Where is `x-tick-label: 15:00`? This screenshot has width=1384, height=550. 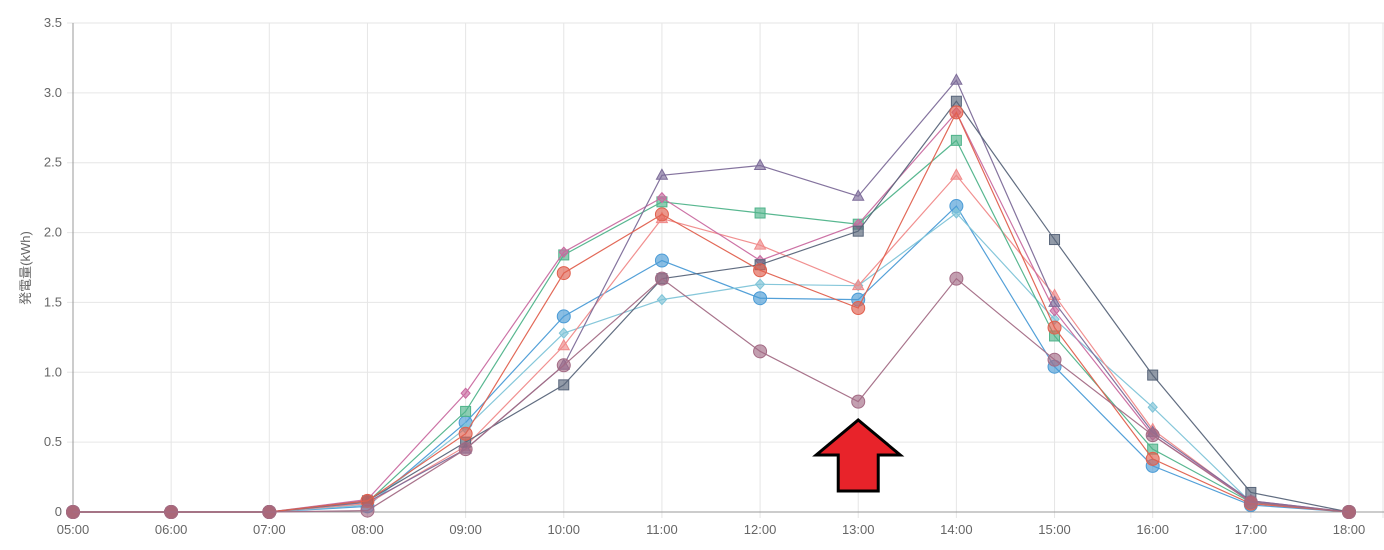 x-tick-label: 15:00 is located at coordinates (1054, 529).